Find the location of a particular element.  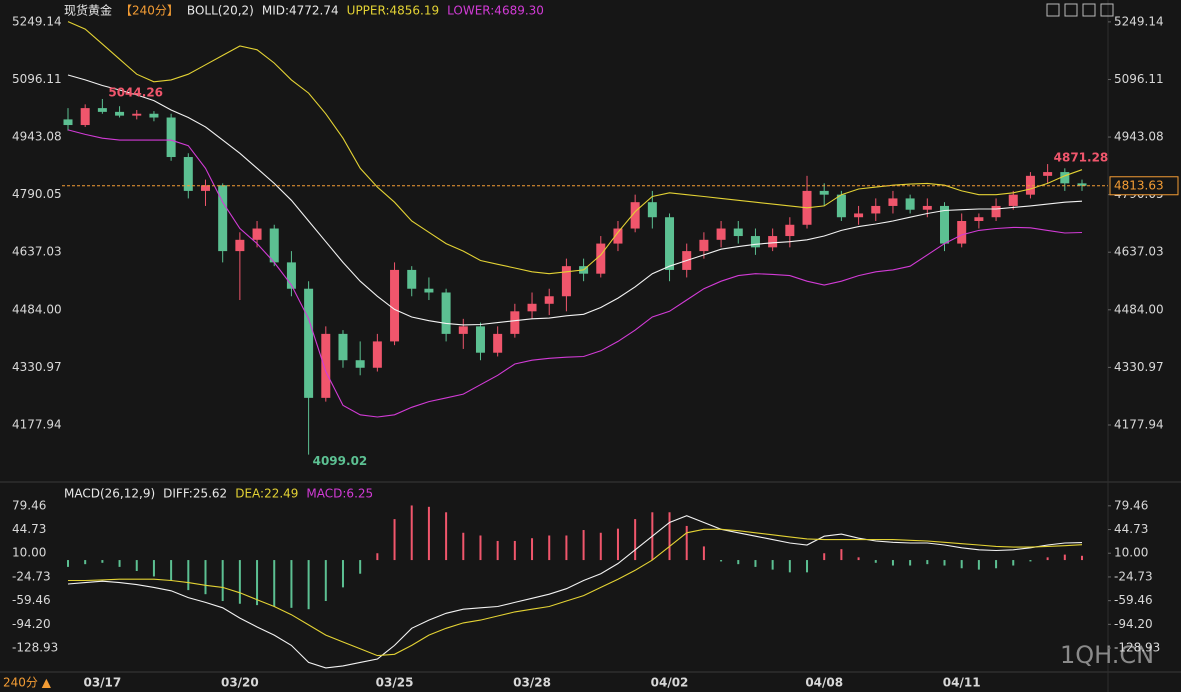

y-tick-label: 4637.03 is located at coordinates (37, 252).